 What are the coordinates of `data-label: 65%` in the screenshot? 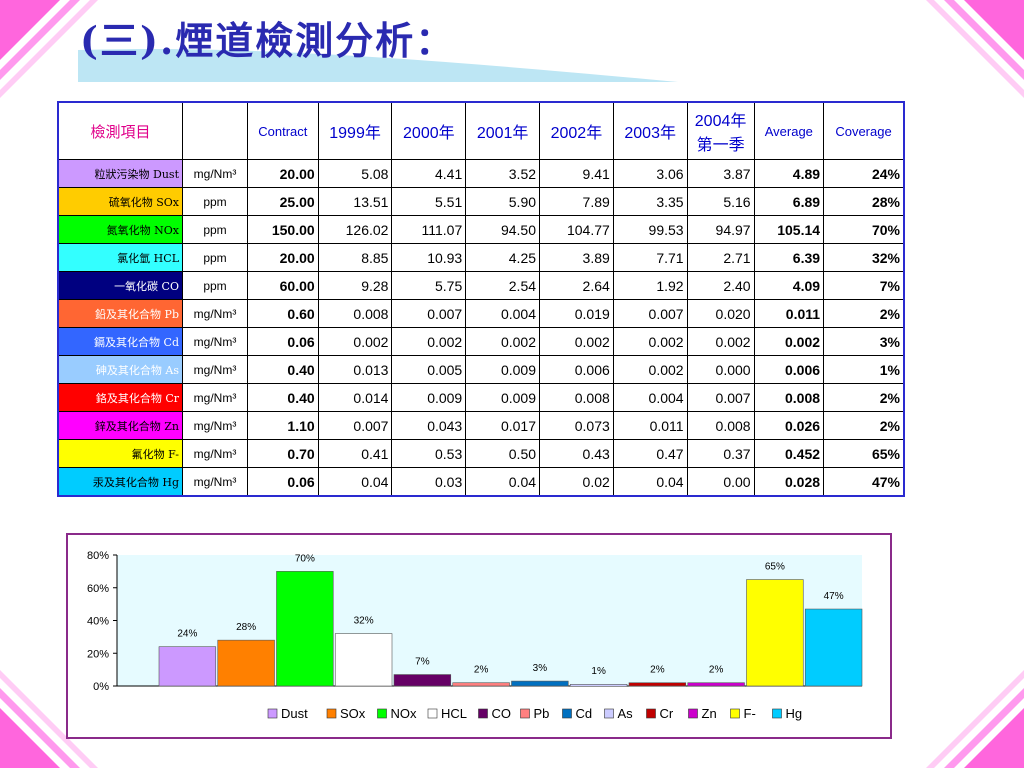 It's located at (775, 567).